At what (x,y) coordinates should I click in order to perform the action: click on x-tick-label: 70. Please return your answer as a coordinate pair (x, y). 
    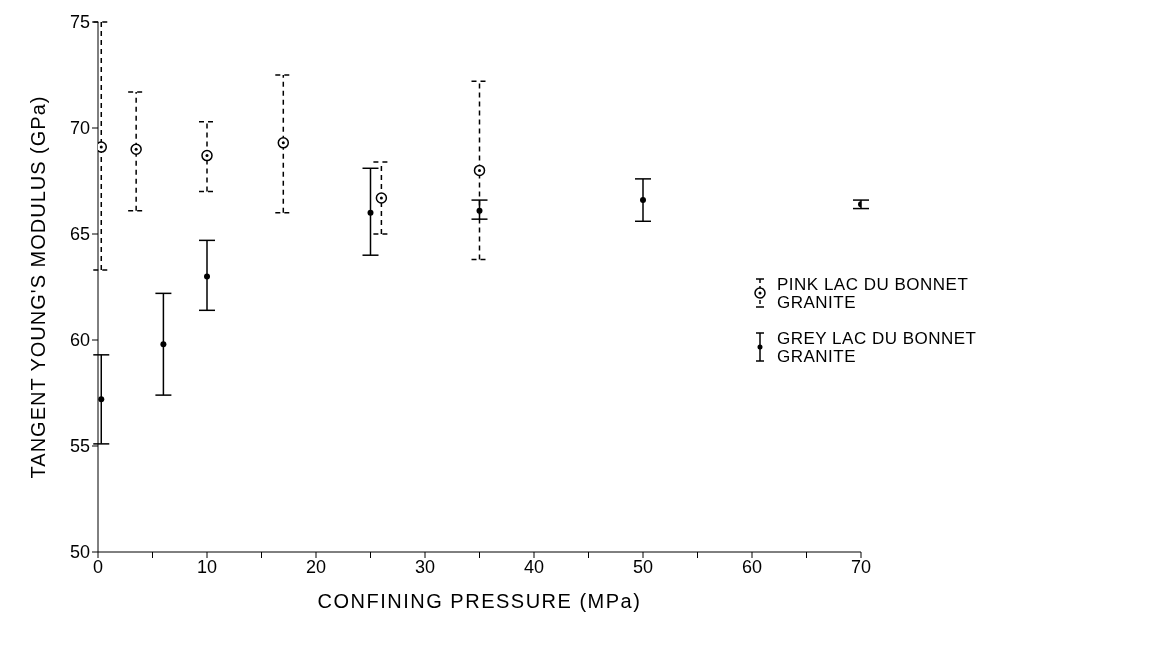
    Looking at the image, I should click on (861, 566).